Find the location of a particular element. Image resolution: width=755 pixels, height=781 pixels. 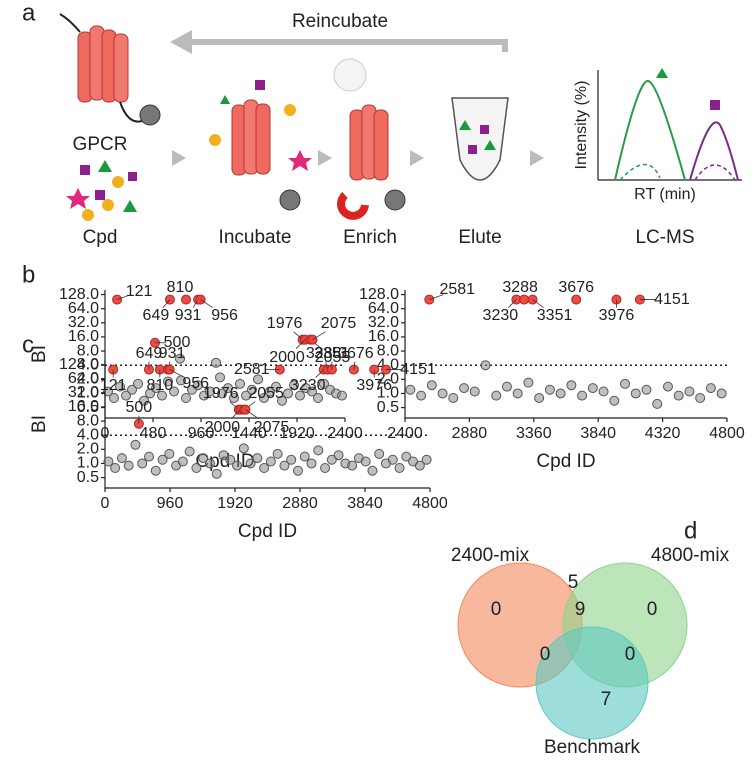

point-label: 3230 is located at coordinates (308, 385).